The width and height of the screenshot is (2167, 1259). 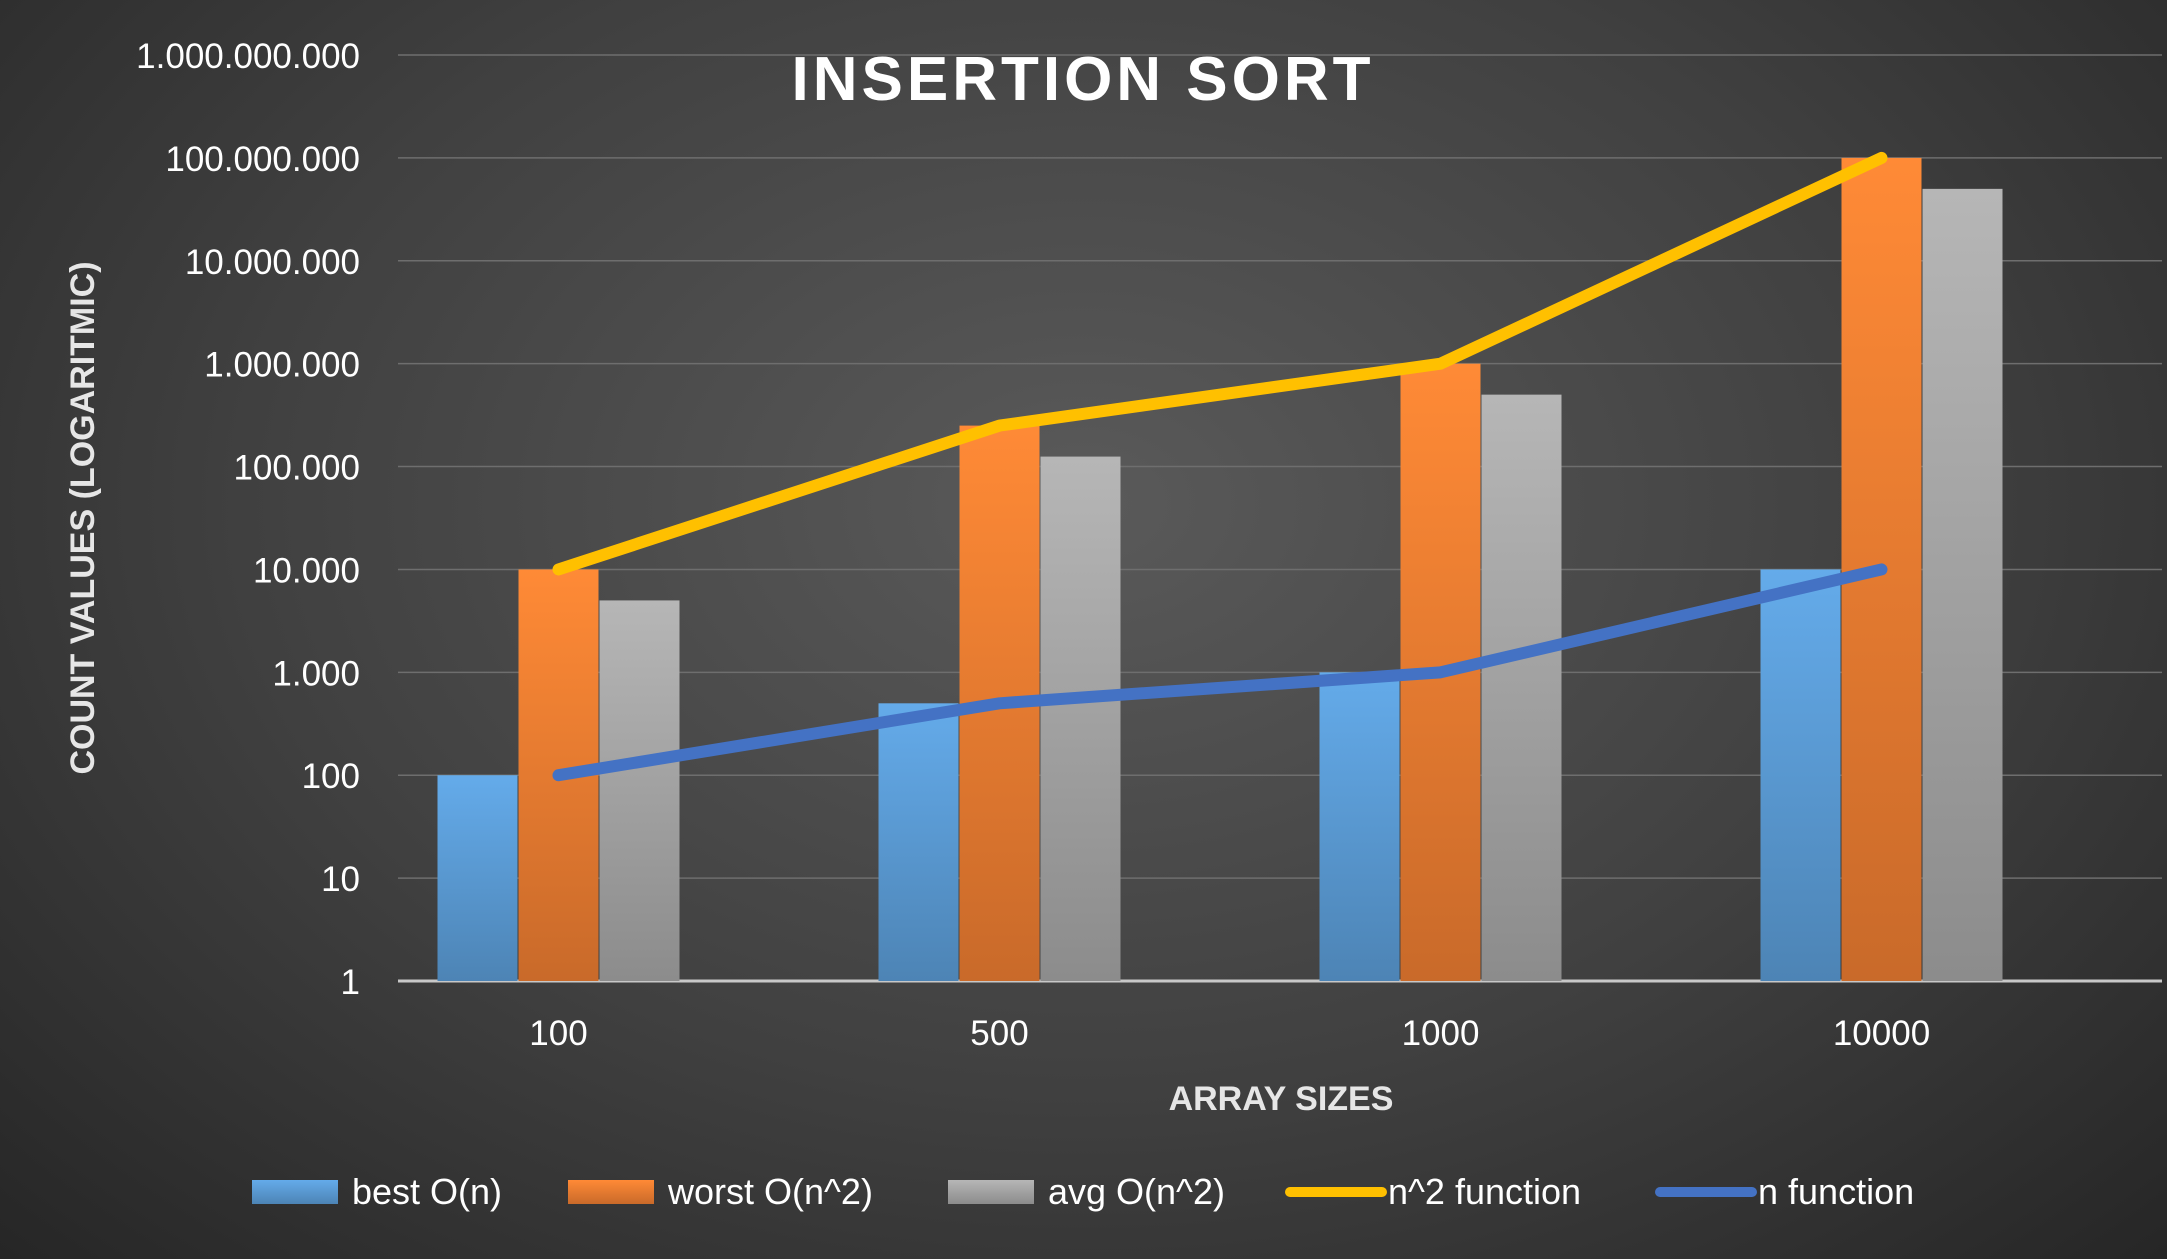 What do you see at coordinates (1229, 1033) in the screenshot?
I see `x-tick-labels: 100 500 1000 10000` at bounding box center [1229, 1033].